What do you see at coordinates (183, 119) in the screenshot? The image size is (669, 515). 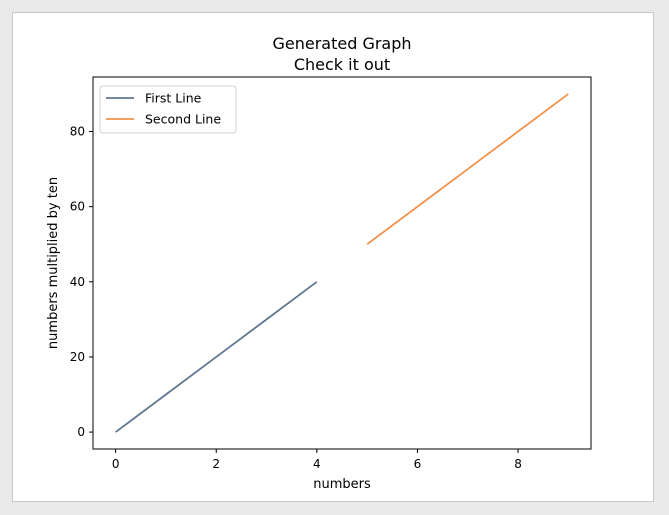 I see `legend-label-2: Second Line` at bounding box center [183, 119].